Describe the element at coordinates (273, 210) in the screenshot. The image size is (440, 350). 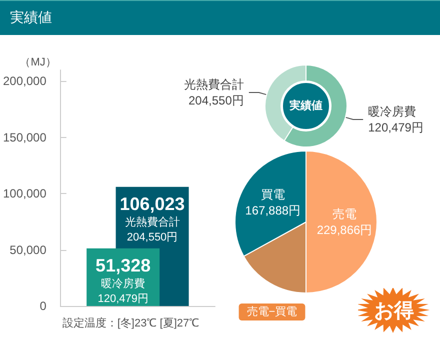
I see `text: 167,888円` at that location.